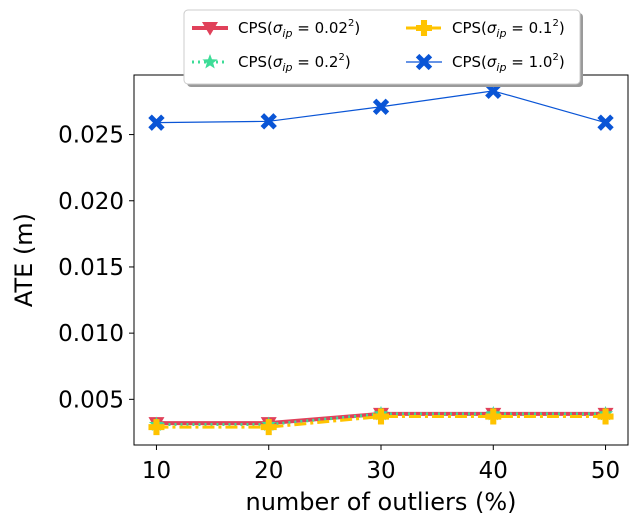  I want to click on y-tick-label: 0.015, so click(91, 268).